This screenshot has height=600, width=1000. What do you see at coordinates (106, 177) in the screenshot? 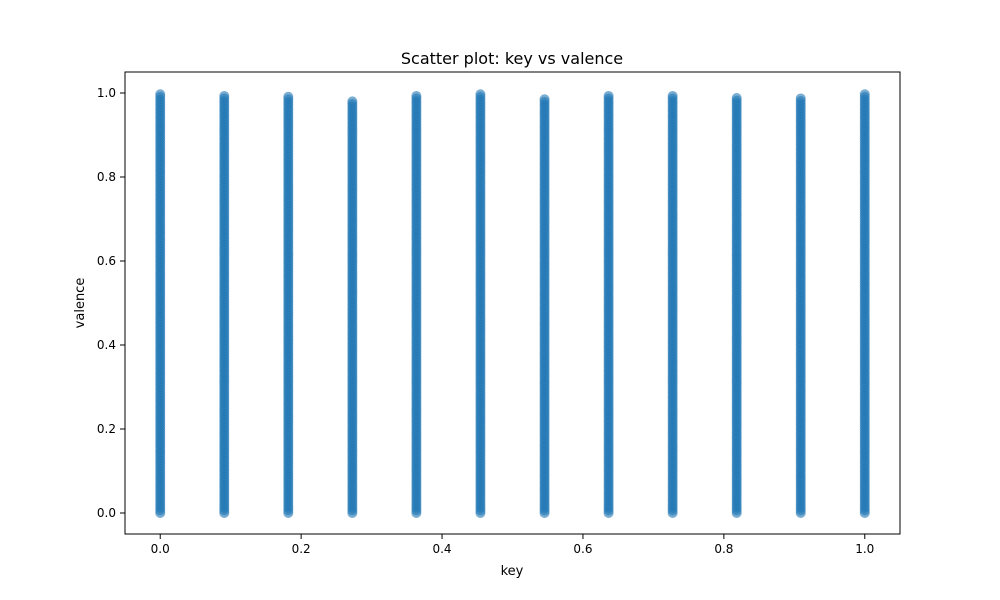
I see `y-tick-label: 0.8` at bounding box center [106, 177].